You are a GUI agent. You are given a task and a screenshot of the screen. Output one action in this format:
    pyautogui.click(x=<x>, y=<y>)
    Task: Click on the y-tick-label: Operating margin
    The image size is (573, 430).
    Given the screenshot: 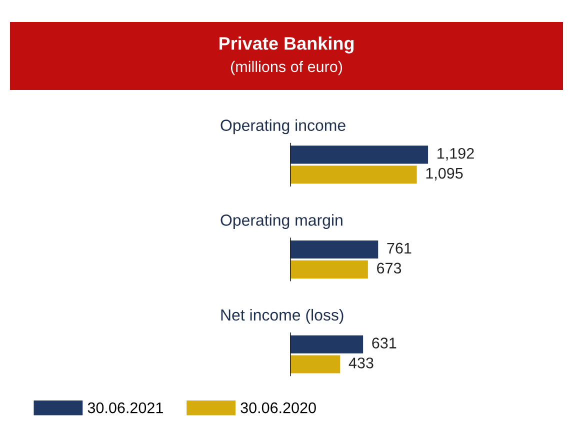 What is the action you would take?
    pyautogui.click(x=281, y=221)
    